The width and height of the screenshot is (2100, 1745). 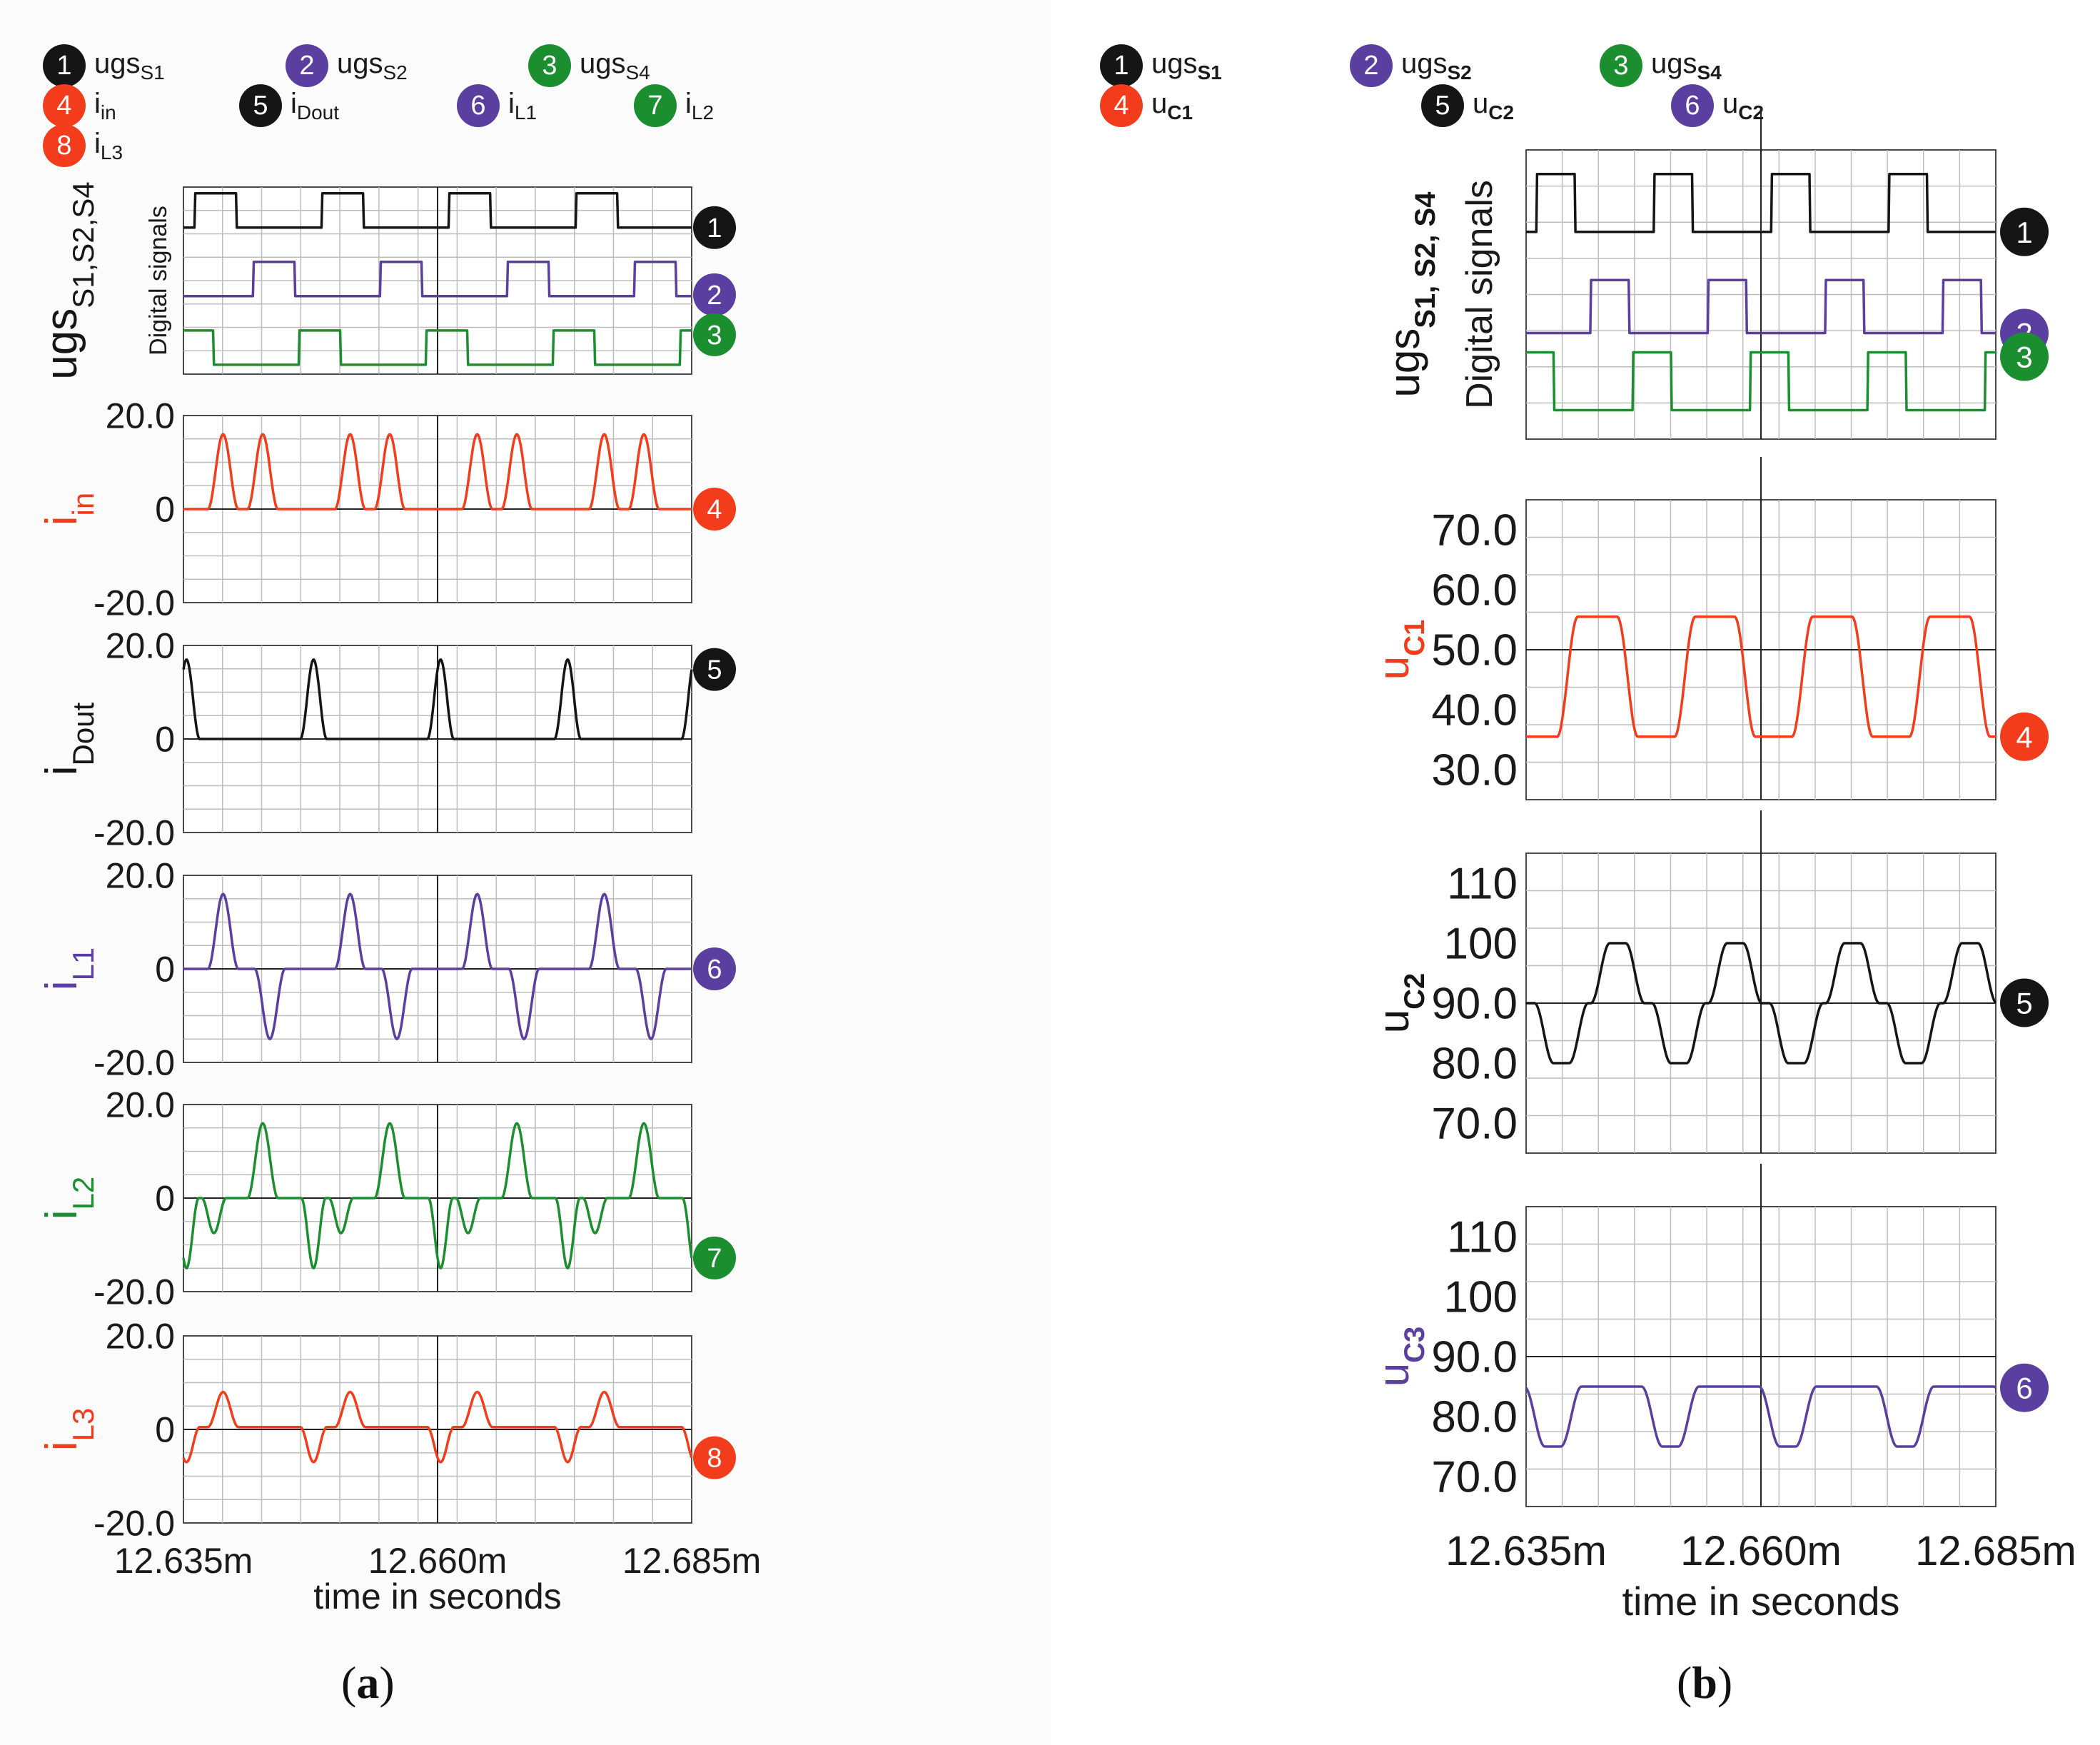 I want to click on ytick-b-2-3: 80.0, so click(x=1474, y=1064).